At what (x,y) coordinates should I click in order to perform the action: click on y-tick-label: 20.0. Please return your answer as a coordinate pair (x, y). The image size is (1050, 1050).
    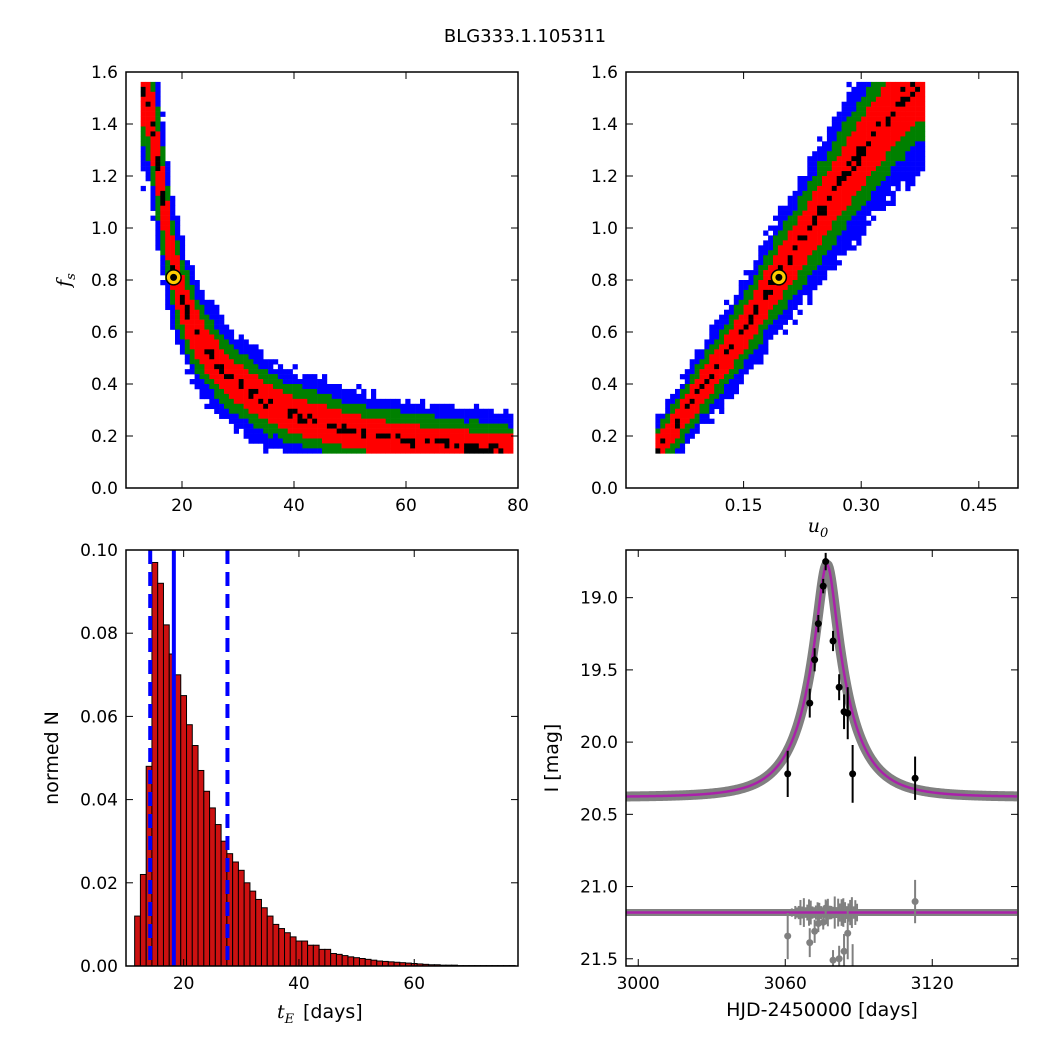
    Looking at the image, I should click on (599, 743).